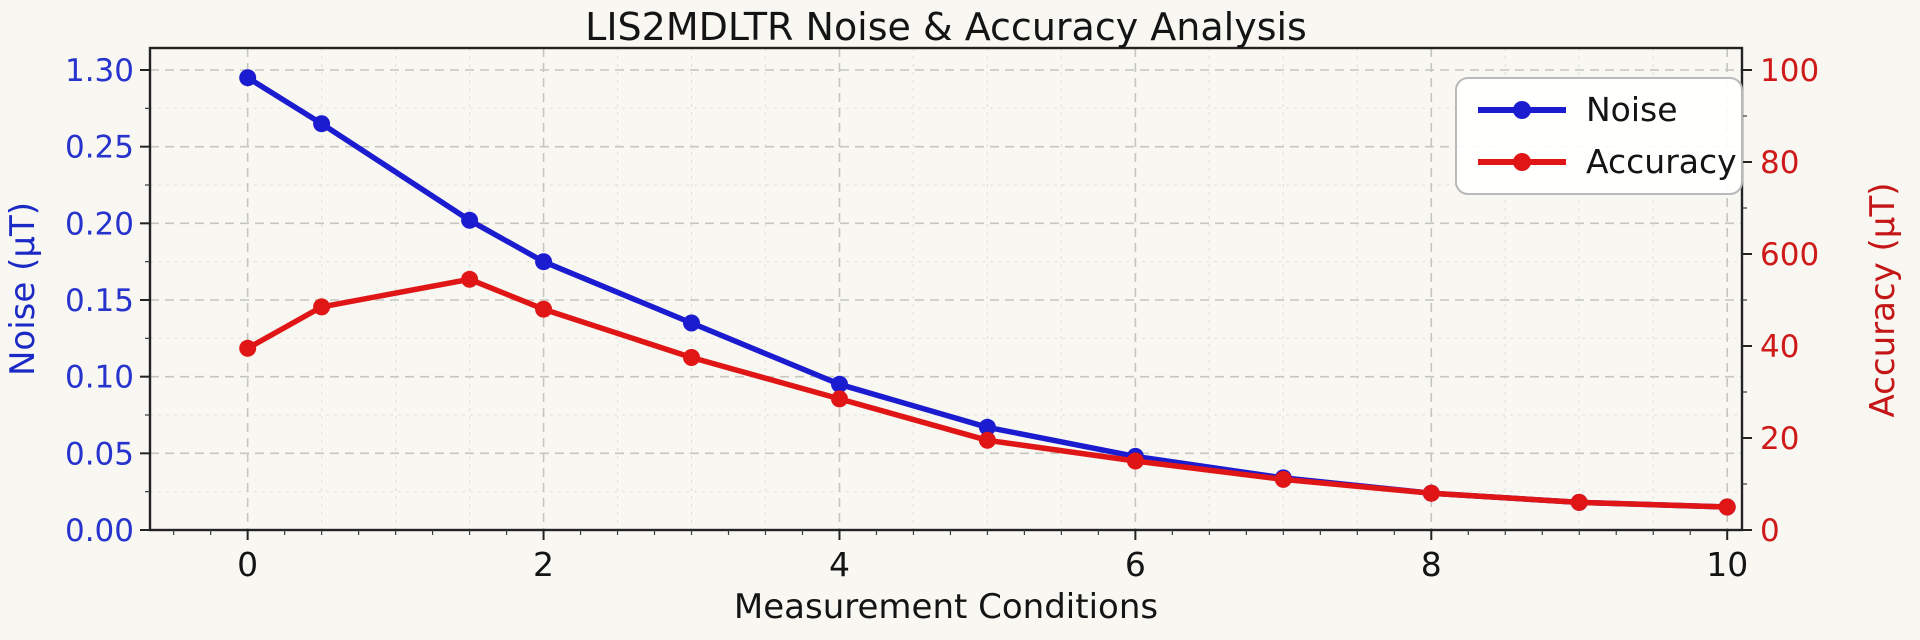 This screenshot has width=1920, height=640. What do you see at coordinates (1661, 161) in the screenshot?
I see `legend-label-accuracy: Accuracy` at bounding box center [1661, 161].